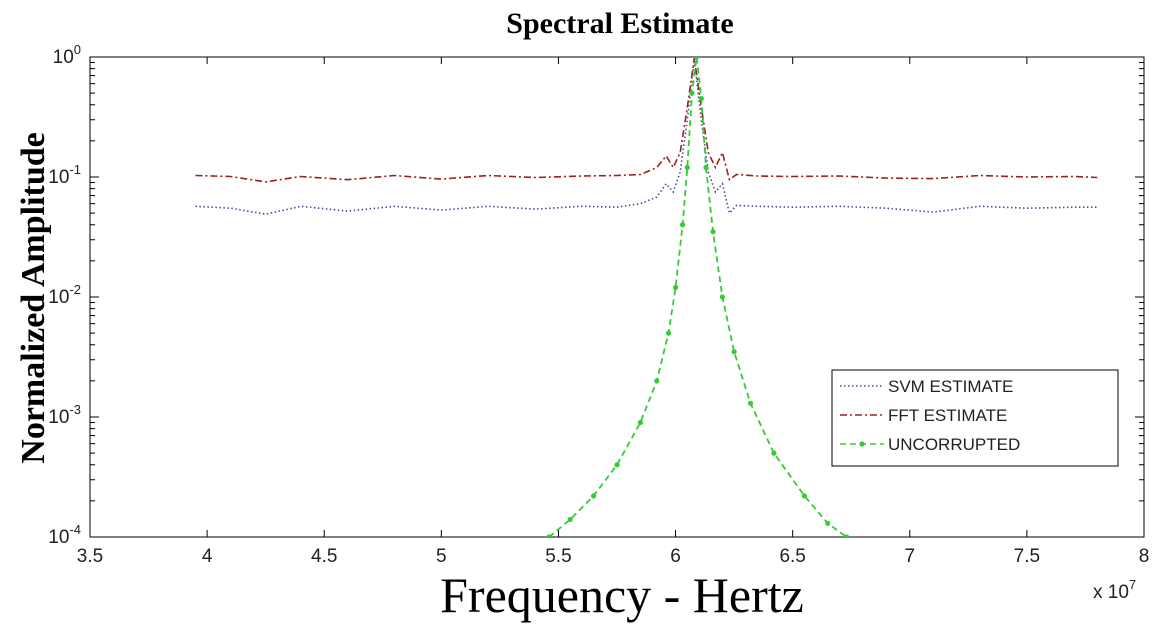 This screenshot has width=1165, height=630. What do you see at coordinates (75, 169) in the screenshot?
I see `y-tick-label-exp: -1` at bounding box center [75, 169].